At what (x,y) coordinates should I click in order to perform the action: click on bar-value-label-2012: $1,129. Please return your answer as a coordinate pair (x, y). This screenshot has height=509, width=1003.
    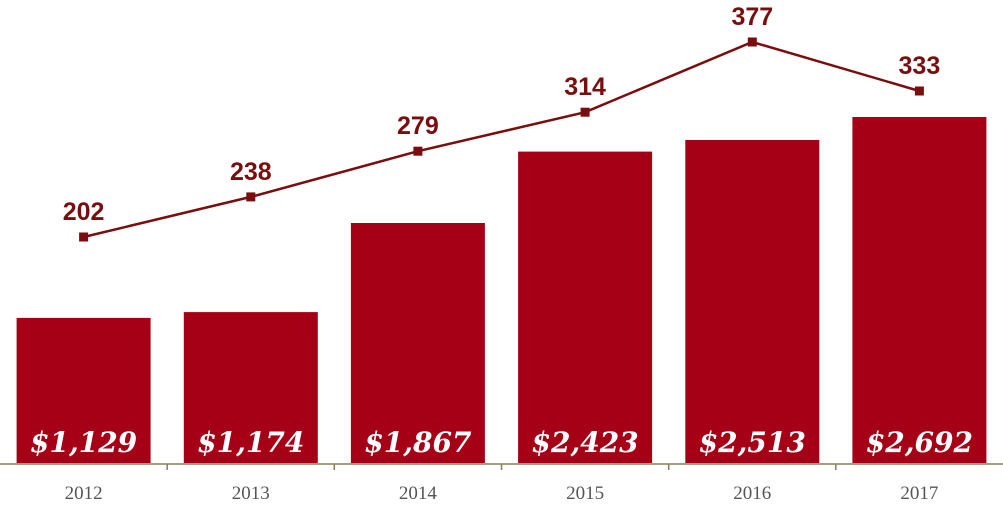
    Looking at the image, I should click on (83, 442).